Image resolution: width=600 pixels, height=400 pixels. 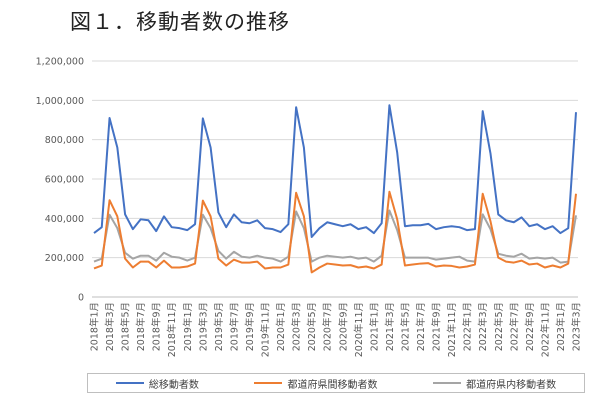 I want to click on legend-item-intraprefecture: 都道府県内移動者数, so click(x=494, y=383).